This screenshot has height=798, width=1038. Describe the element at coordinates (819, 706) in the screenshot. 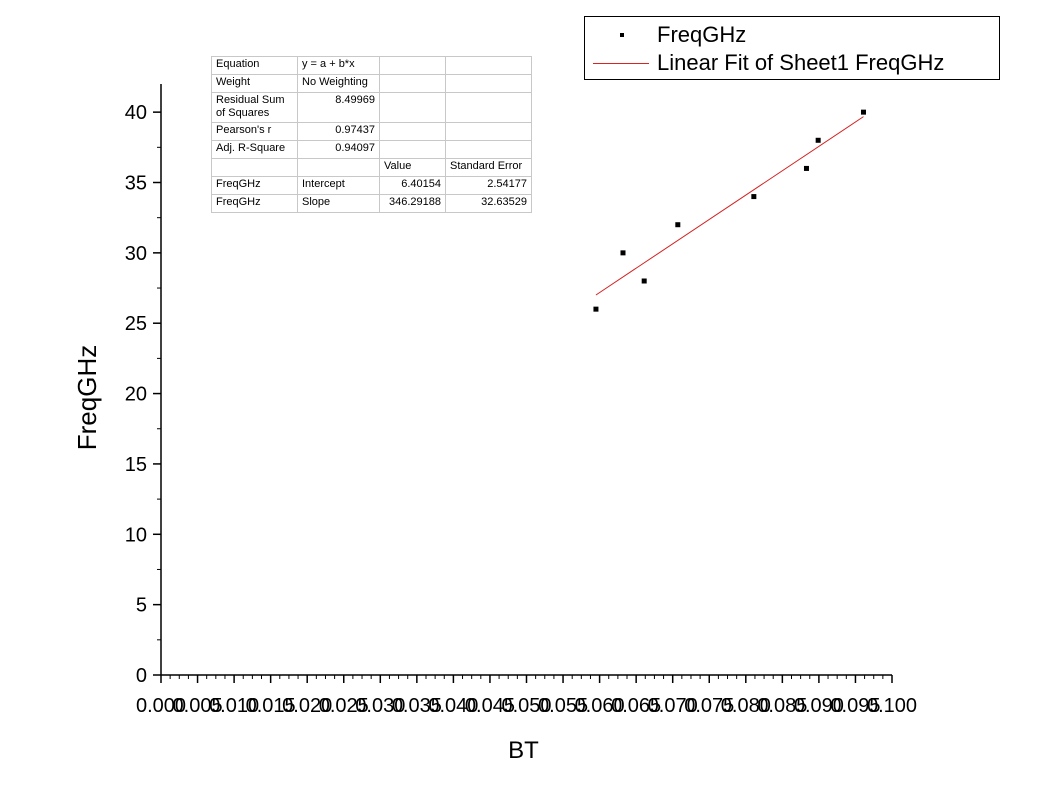

I see `x-tick-label: 0.090` at that location.